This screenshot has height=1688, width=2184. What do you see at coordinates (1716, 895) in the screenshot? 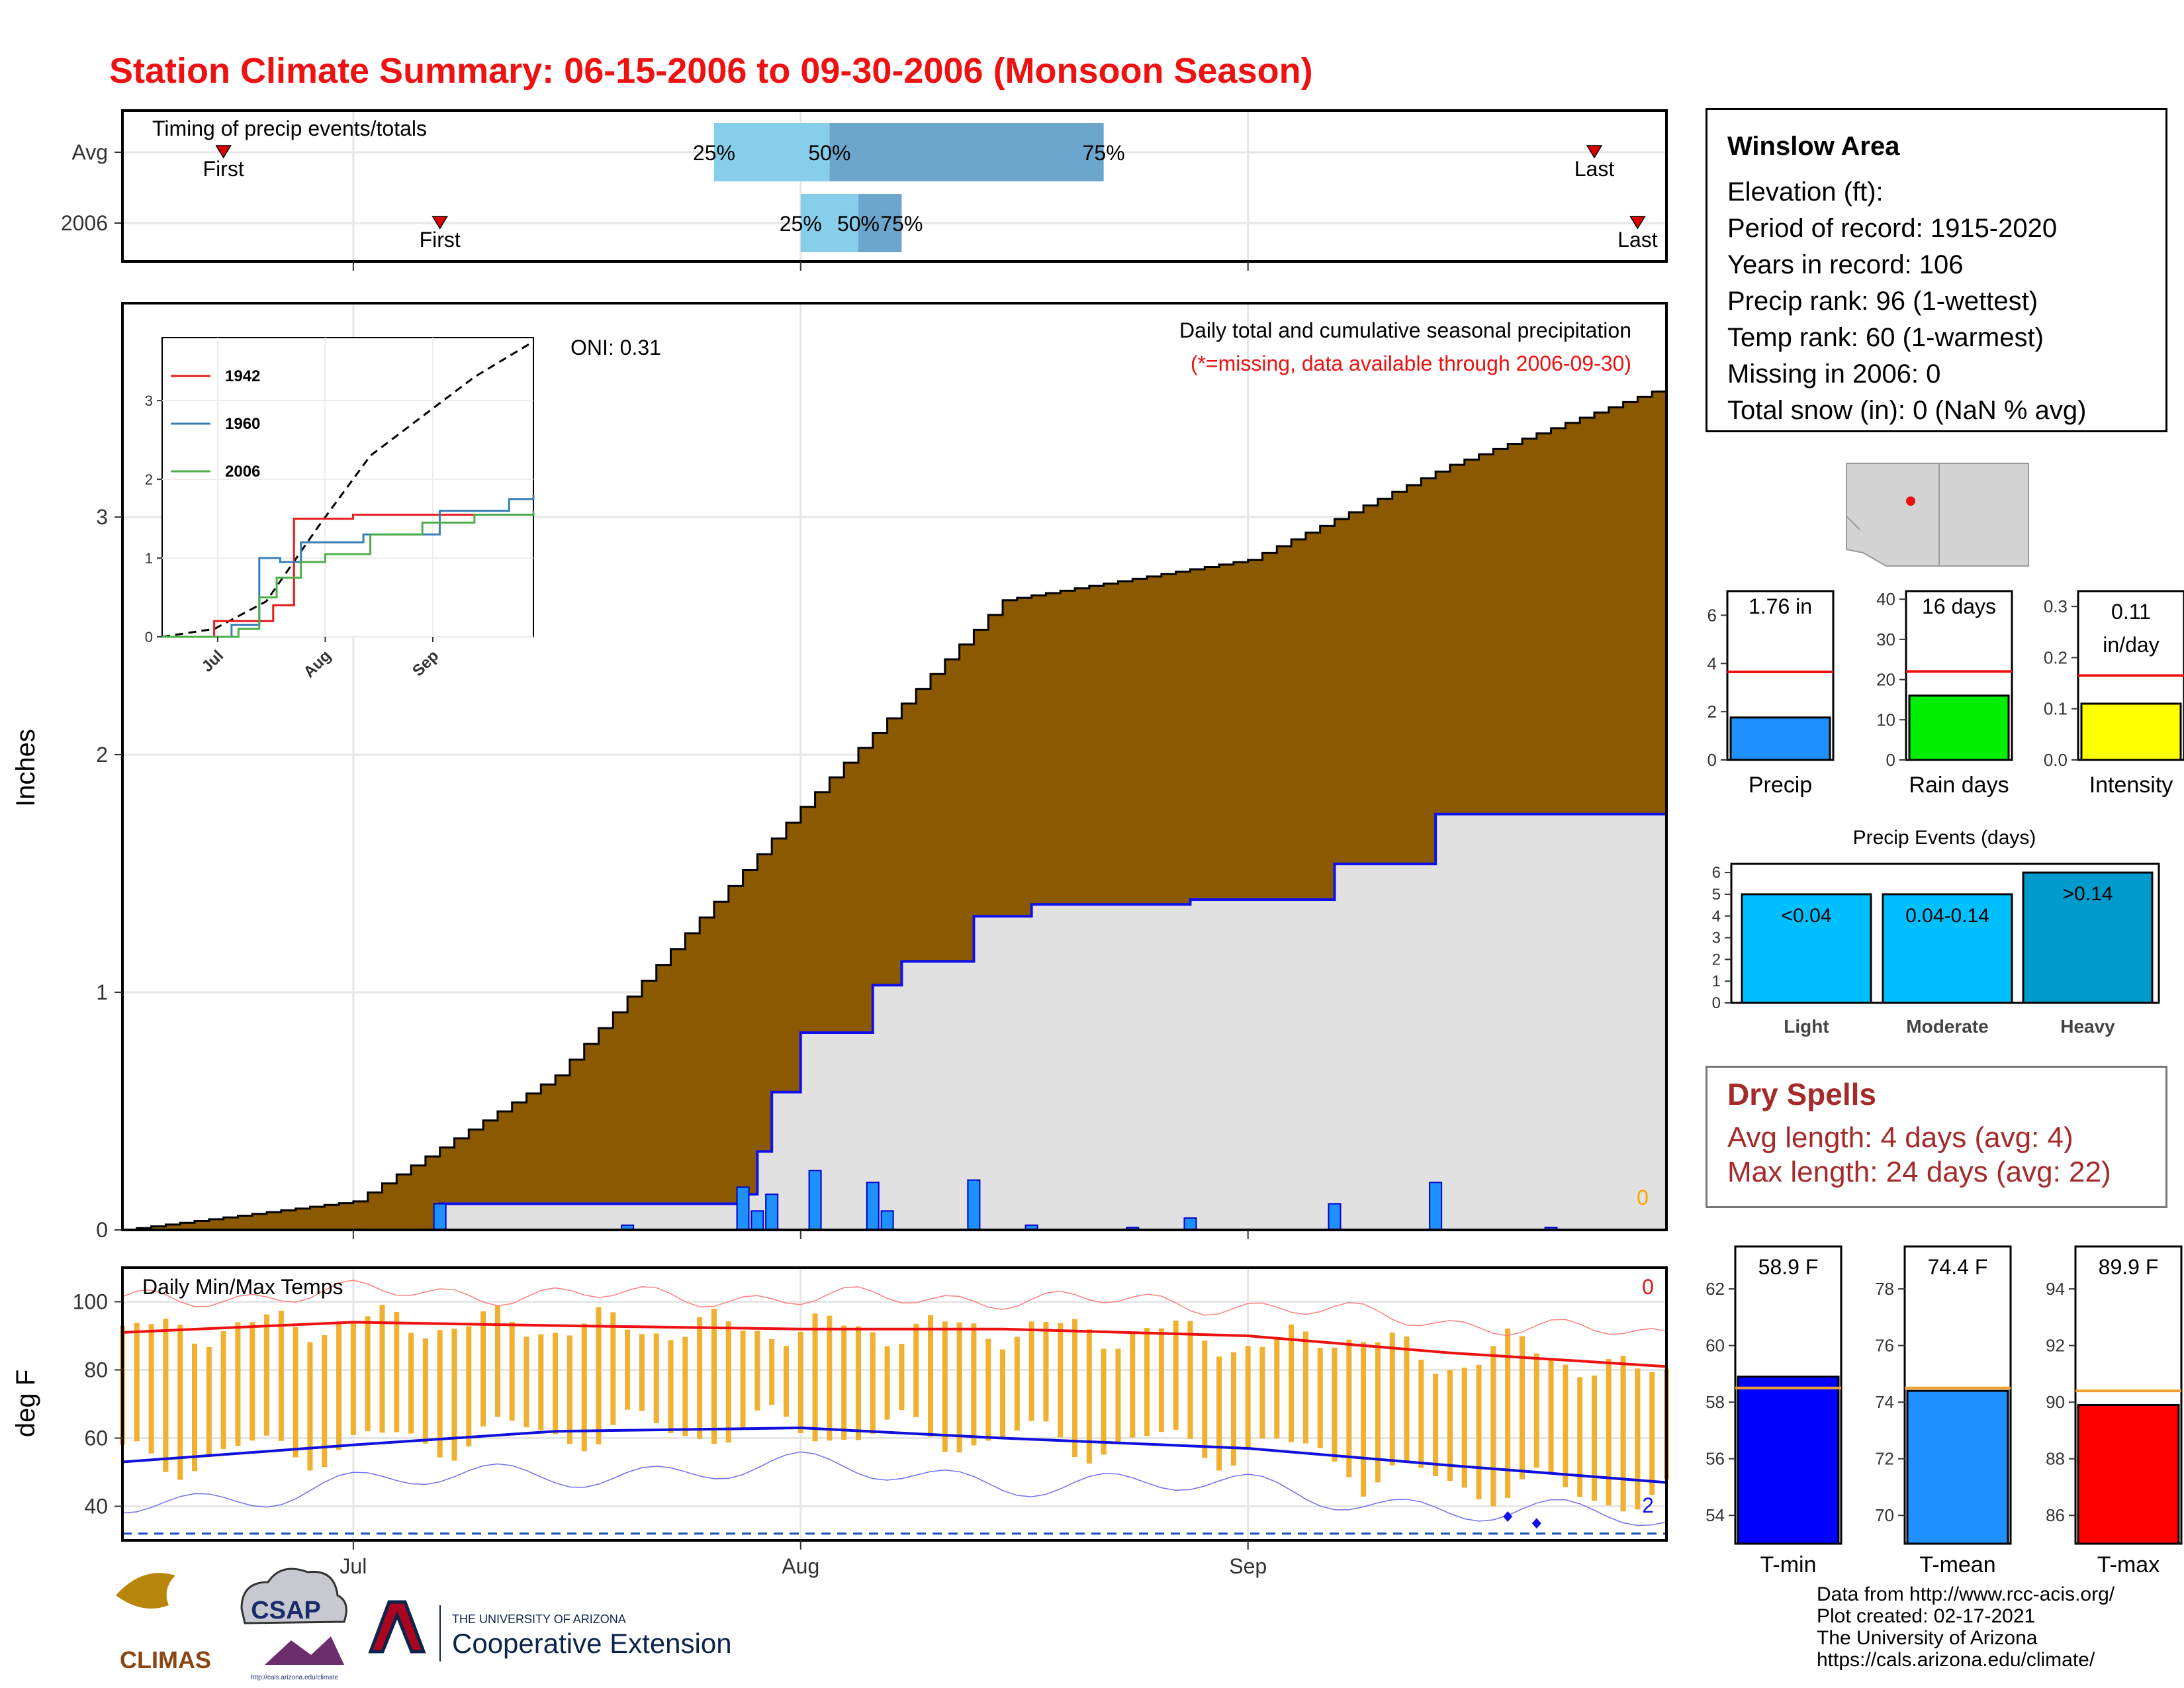
I see `events-y-tick-label: 5` at bounding box center [1716, 895].